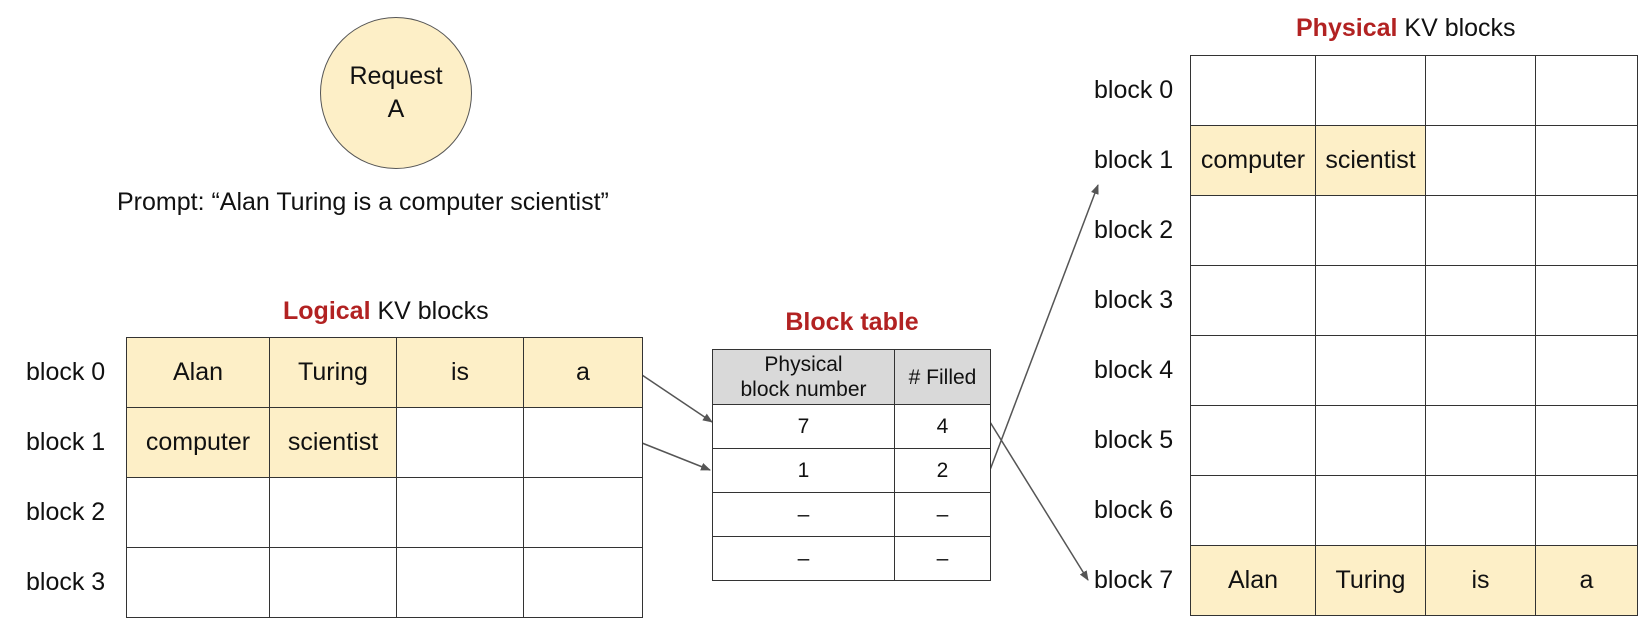 This screenshot has width=1644, height=634. What do you see at coordinates (583, 372) in the screenshot?
I see `logical-cell: a` at bounding box center [583, 372].